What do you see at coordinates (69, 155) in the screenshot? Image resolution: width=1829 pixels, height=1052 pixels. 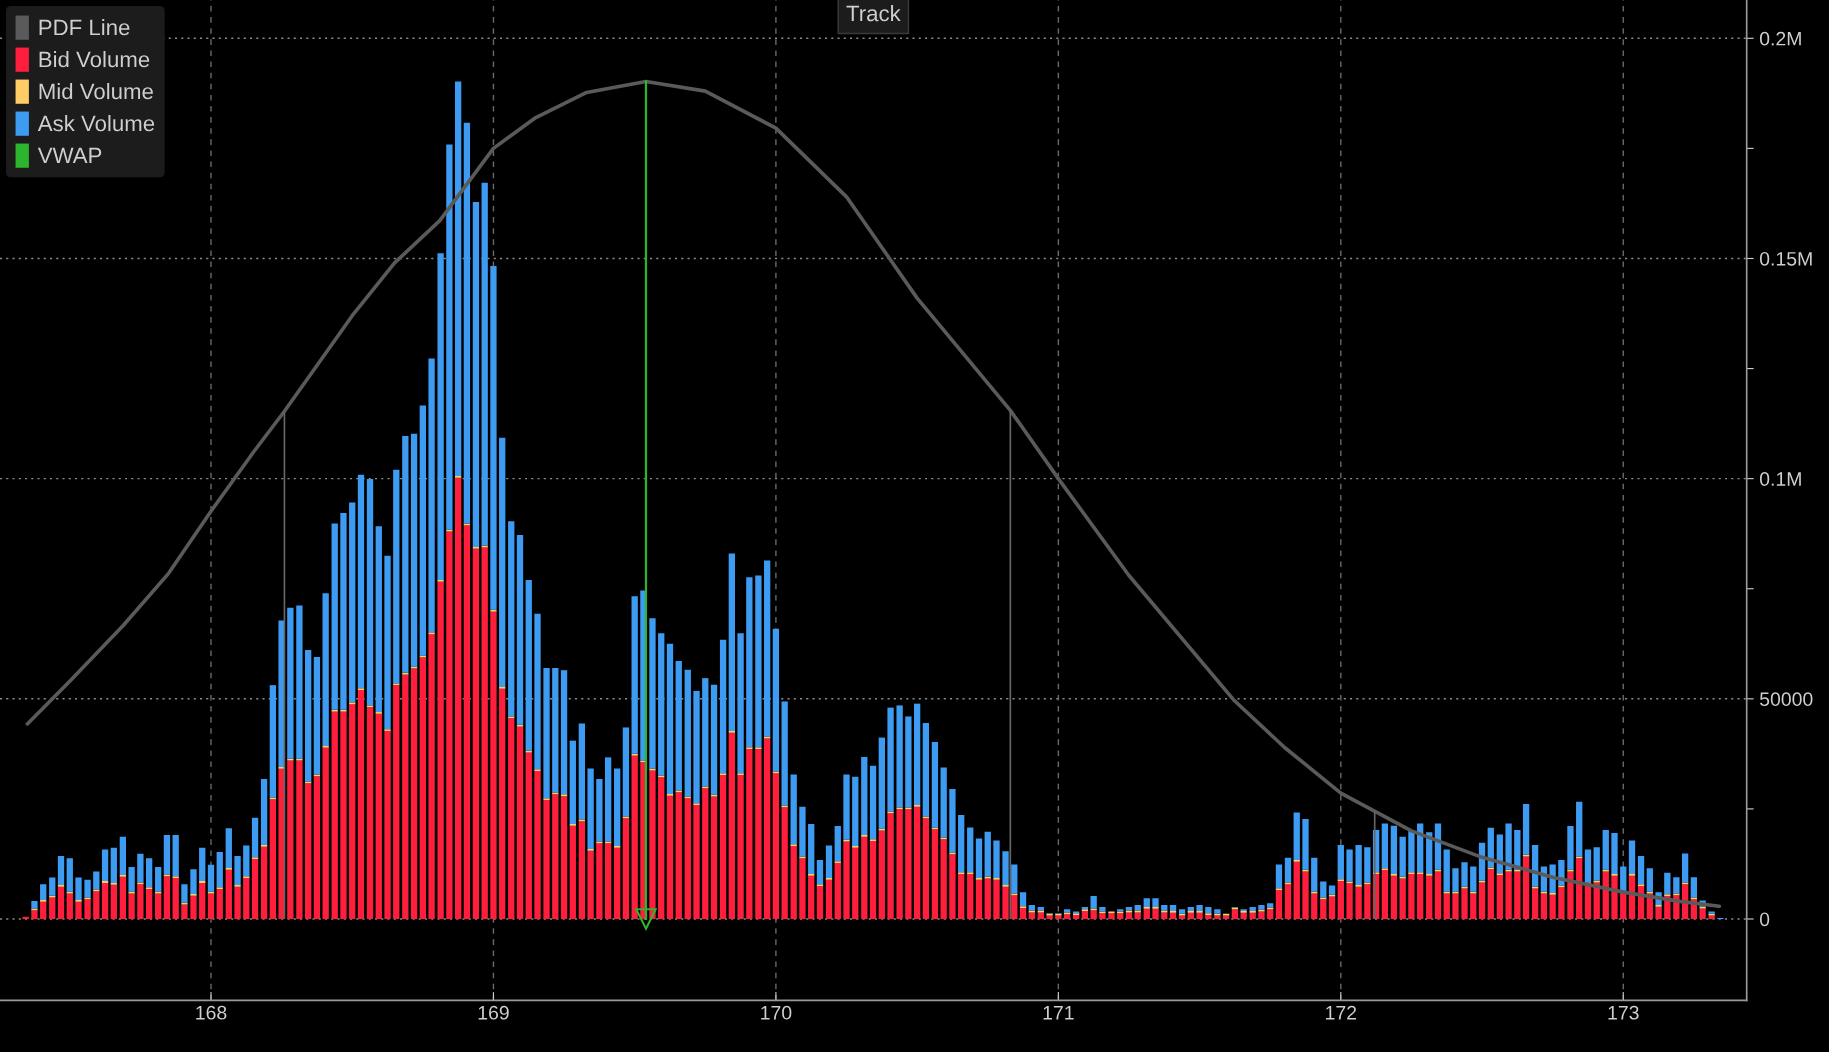 I see `legend-label: VWAP` at bounding box center [69, 155].